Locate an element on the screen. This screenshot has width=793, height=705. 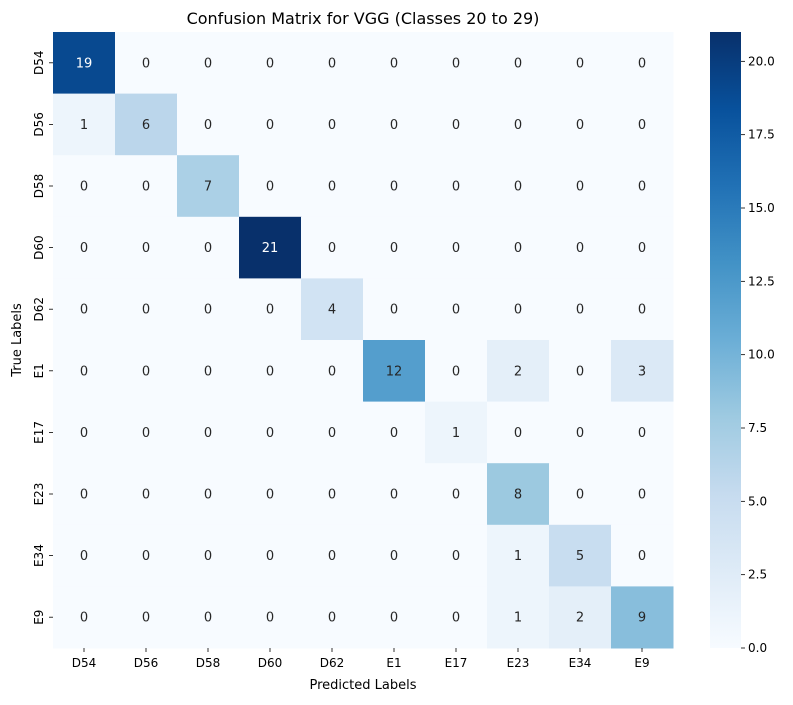
colorbar-tick-label: 12.5 is located at coordinates (761, 281).